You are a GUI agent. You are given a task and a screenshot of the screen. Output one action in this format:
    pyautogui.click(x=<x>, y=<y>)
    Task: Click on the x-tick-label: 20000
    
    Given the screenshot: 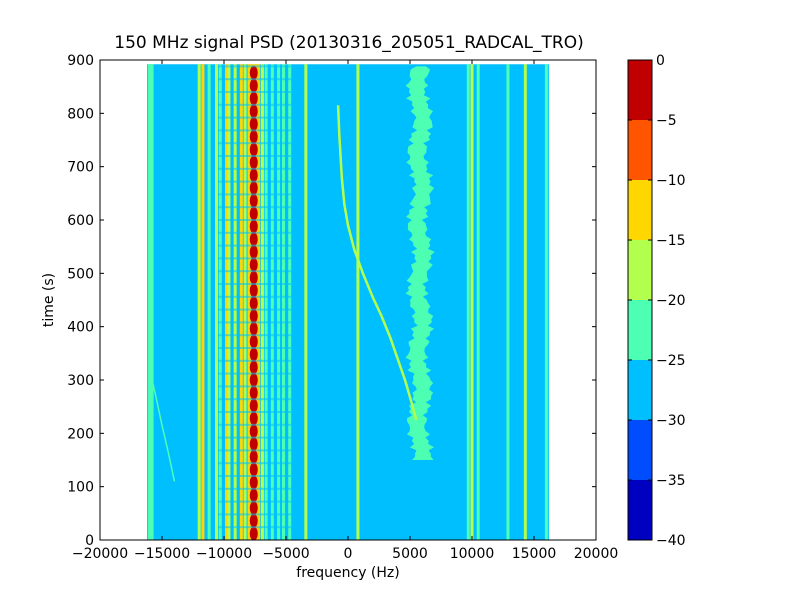 What is the action you would take?
    pyautogui.click(x=596, y=554)
    